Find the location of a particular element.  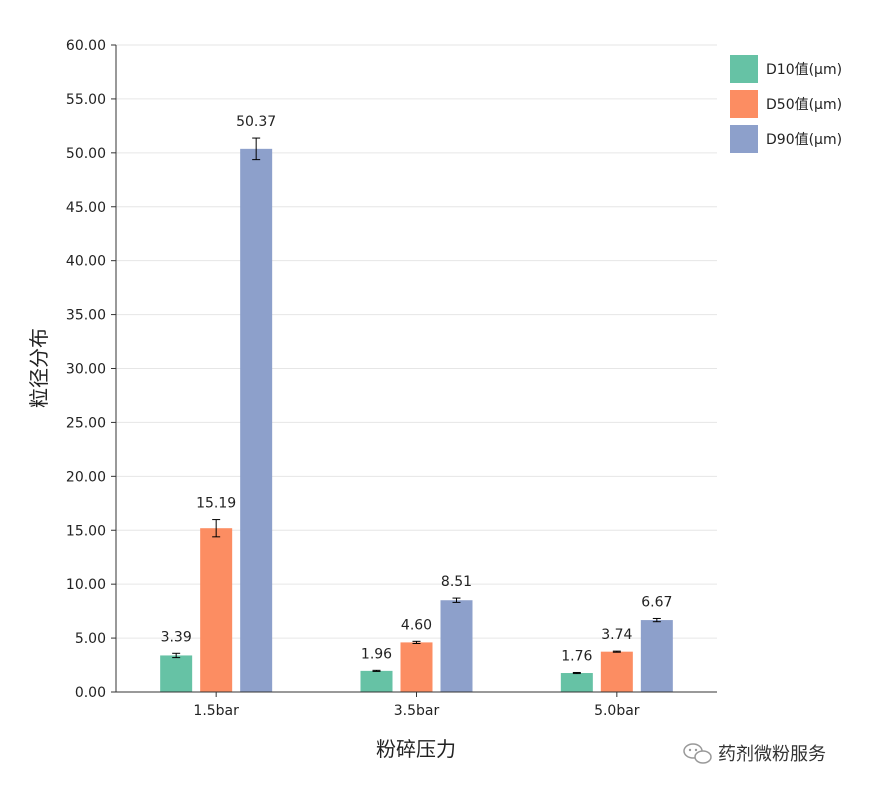

y-tick-label: 35.00 is located at coordinates (86, 316).